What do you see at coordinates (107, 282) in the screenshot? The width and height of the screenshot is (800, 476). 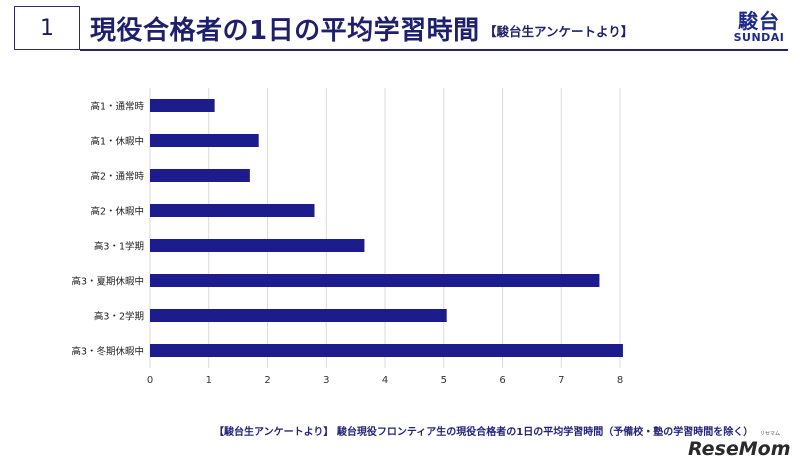 I see `category-label: 高3・夏期休暇中` at bounding box center [107, 282].